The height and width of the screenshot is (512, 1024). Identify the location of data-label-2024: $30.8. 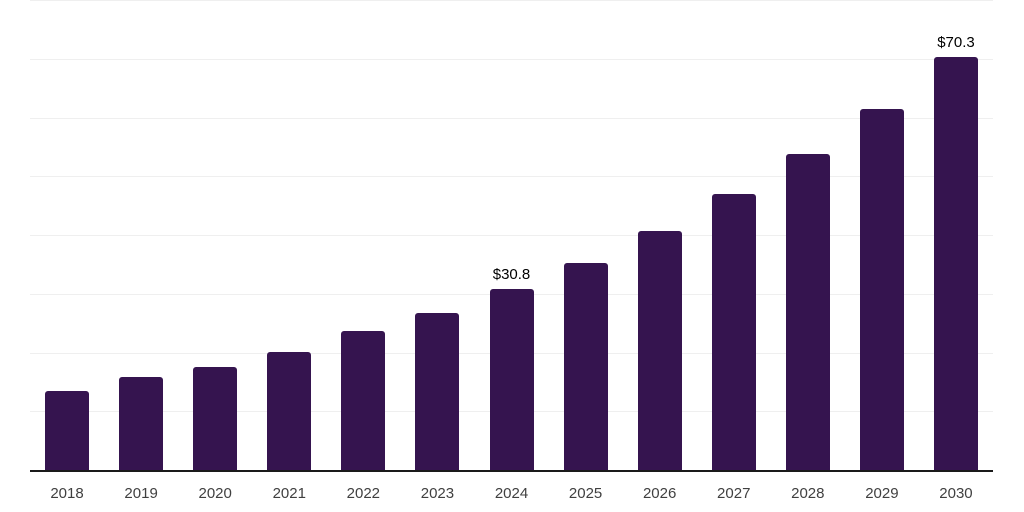
(511, 274).